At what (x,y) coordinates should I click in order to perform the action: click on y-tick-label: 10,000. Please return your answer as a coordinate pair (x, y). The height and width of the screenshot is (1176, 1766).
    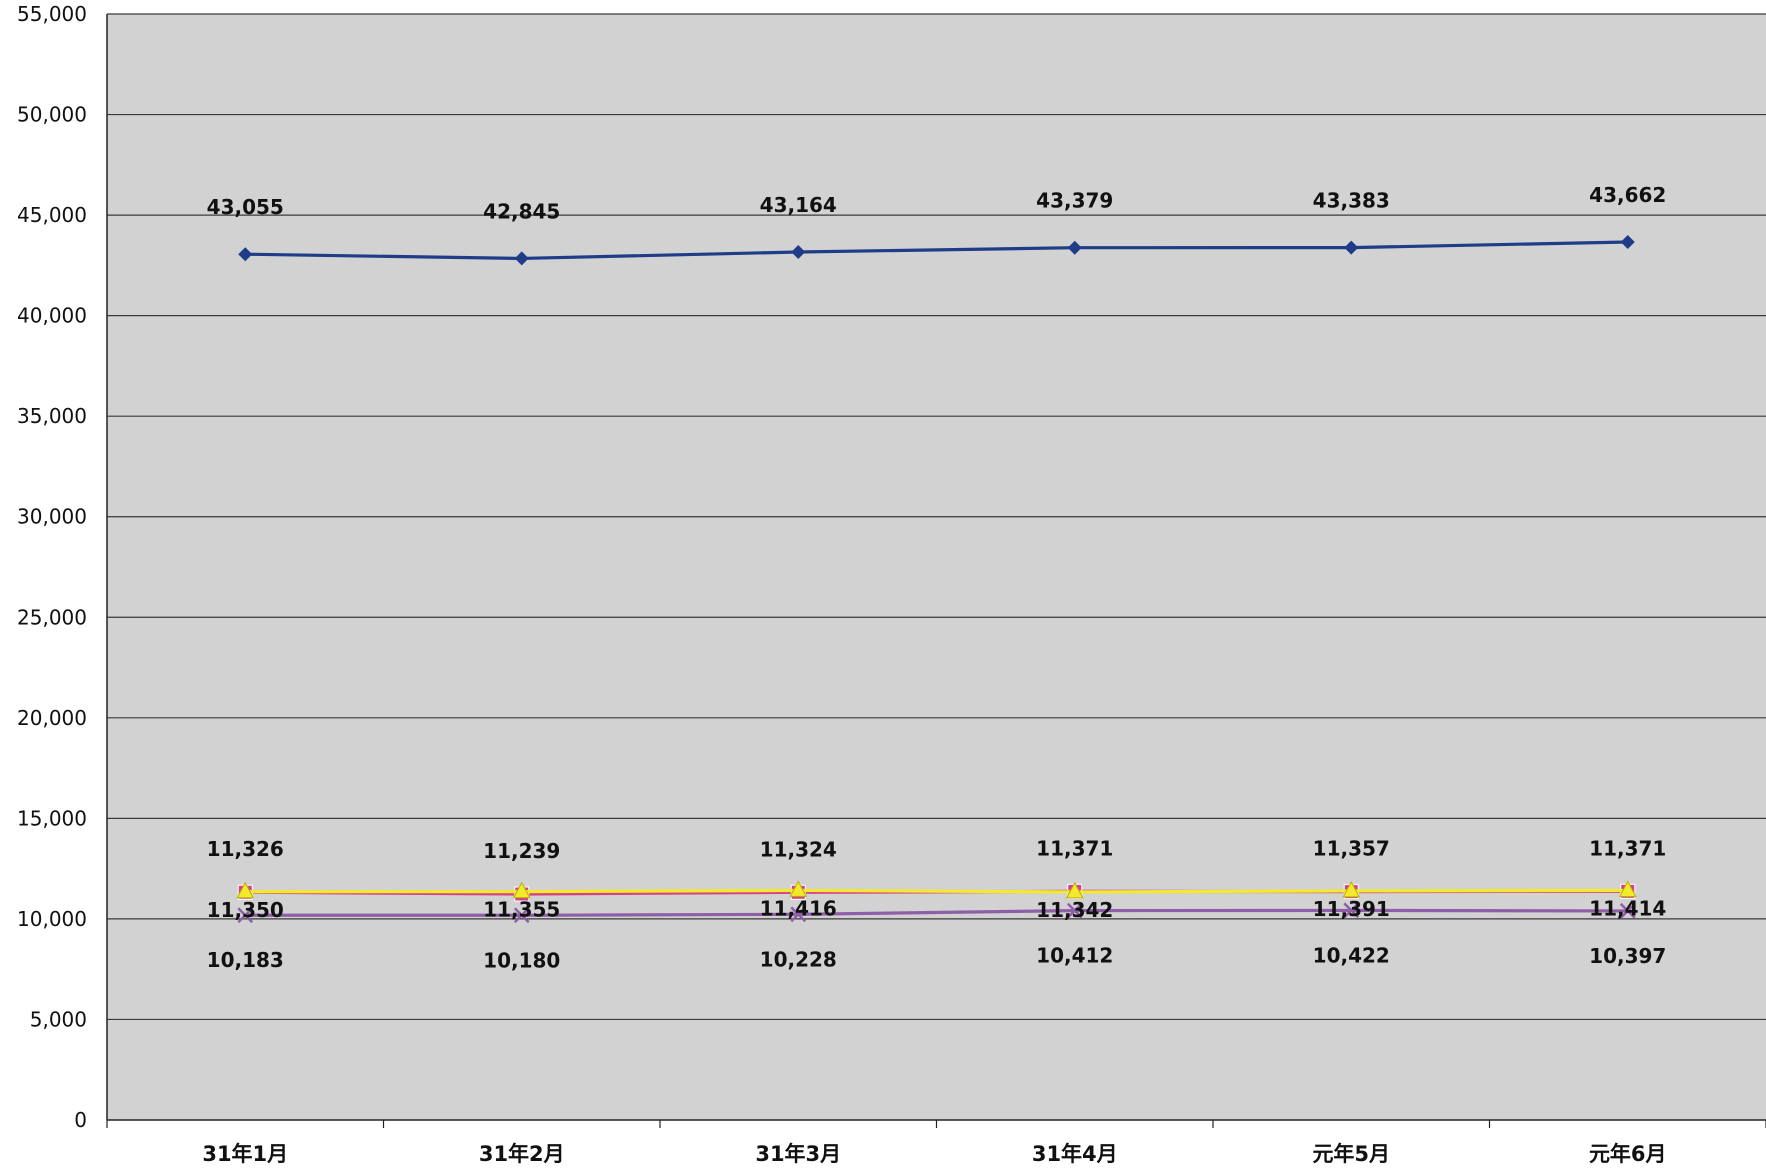
    Looking at the image, I should click on (52, 919).